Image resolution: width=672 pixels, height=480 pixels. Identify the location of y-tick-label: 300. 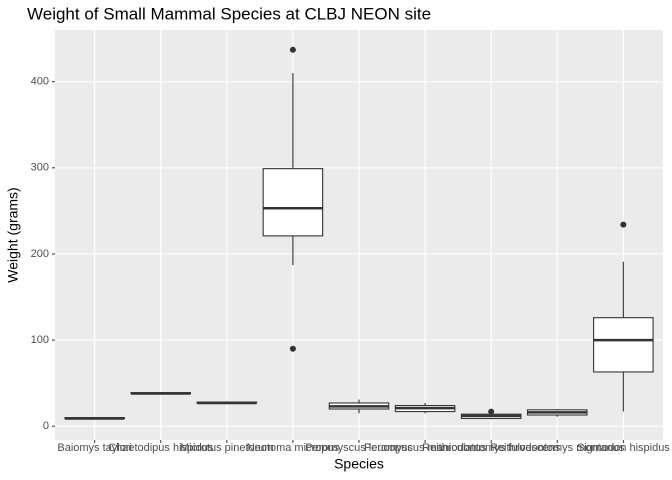
(40, 168).